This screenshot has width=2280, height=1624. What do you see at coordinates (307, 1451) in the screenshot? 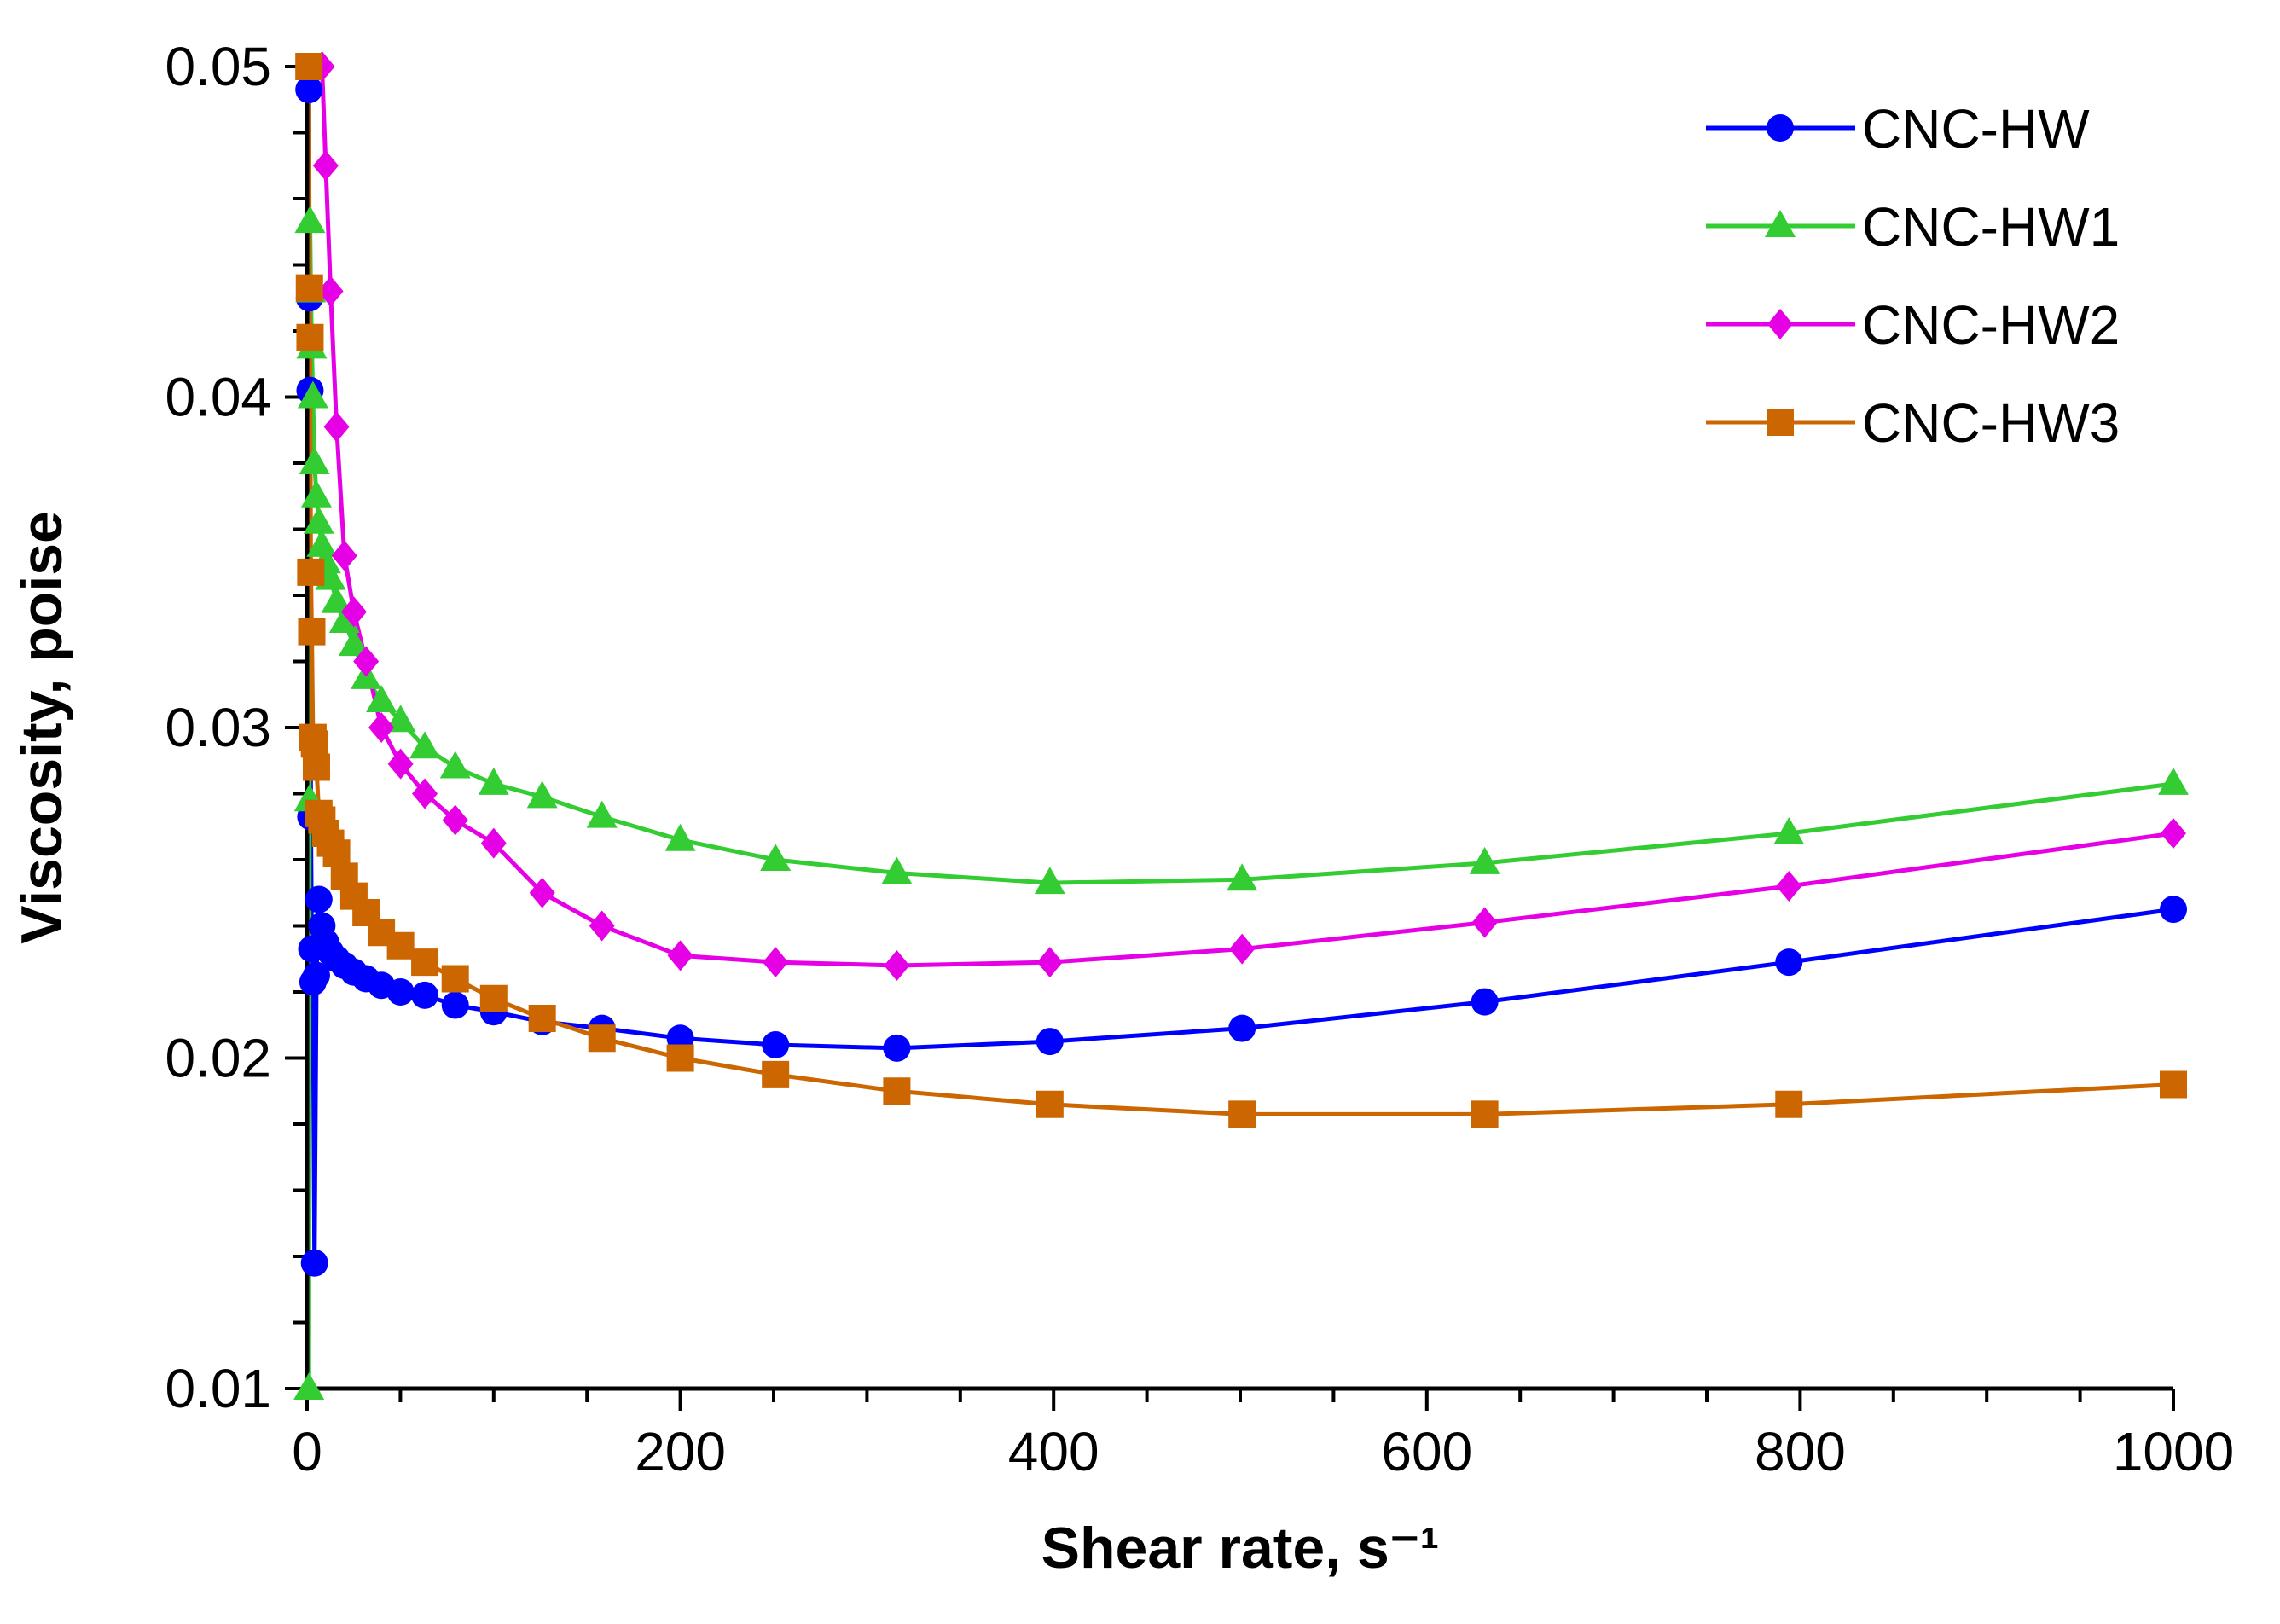
I see `x-tick-label: 0` at bounding box center [307, 1451].